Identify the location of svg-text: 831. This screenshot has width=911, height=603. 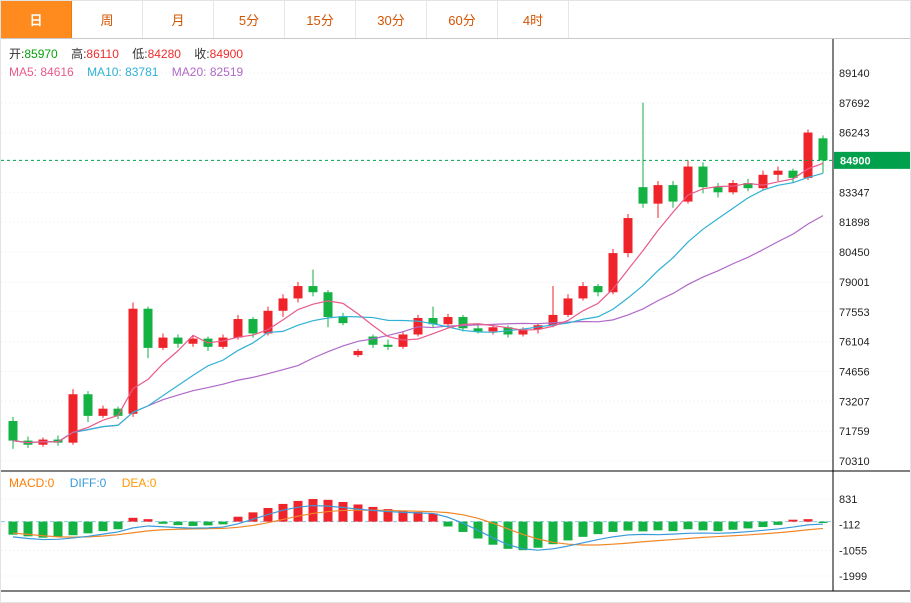
(848, 500).